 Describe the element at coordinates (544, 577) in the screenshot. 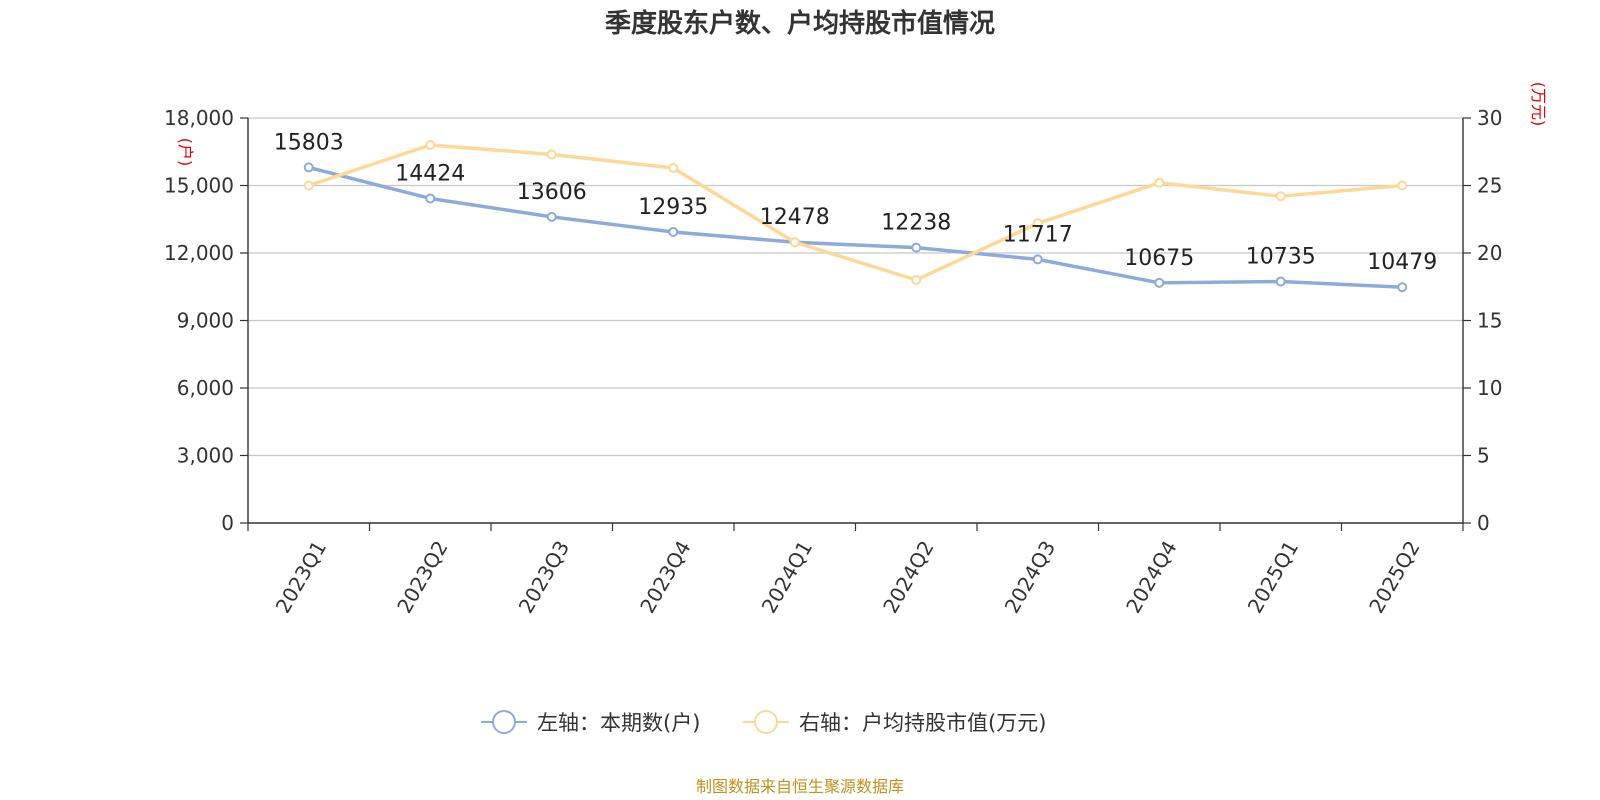

I see `x-axis-tick-label: 2023Q3` at that location.